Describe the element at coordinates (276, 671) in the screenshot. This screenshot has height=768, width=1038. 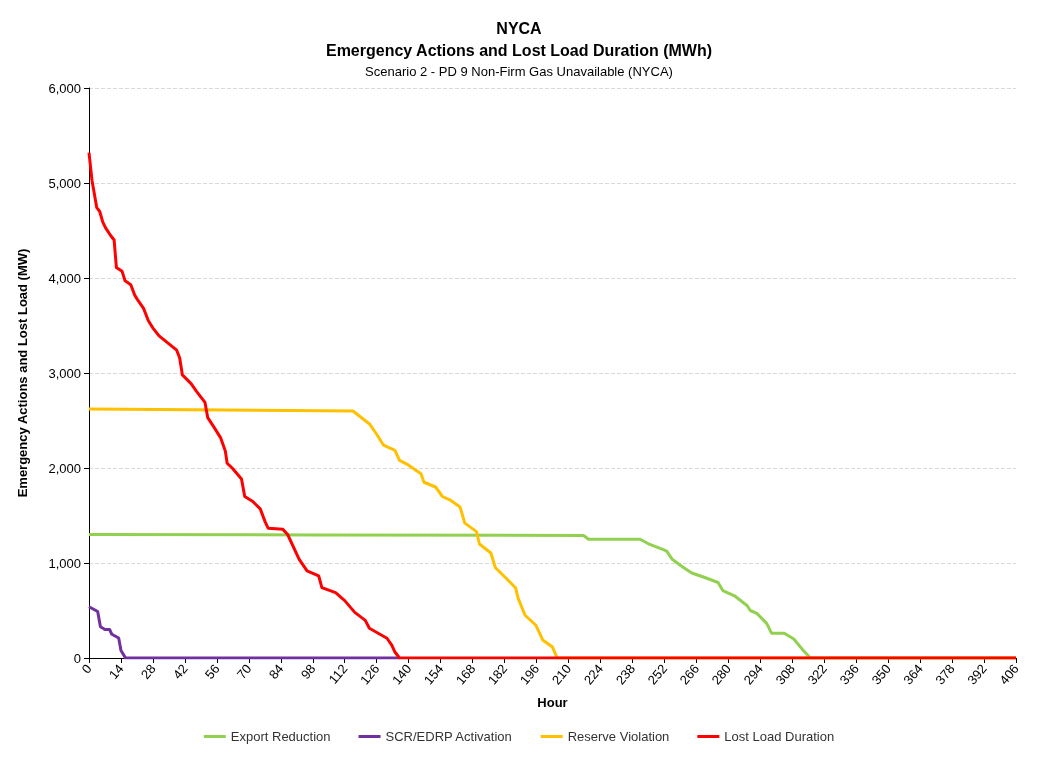
I see `x-tick-label: 84` at that location.